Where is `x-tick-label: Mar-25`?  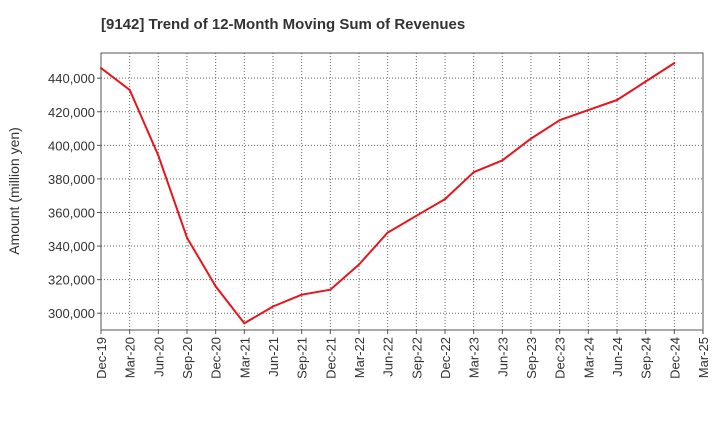 x-tick-label: Mar-25 is located at coordinates (703, 357).